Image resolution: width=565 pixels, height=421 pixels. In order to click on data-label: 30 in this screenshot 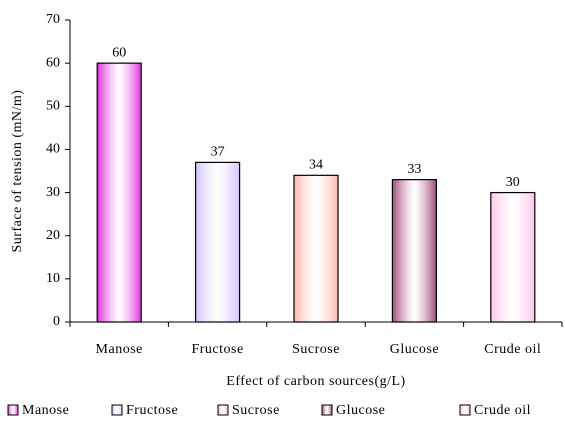, I will do `click(513, 182)`.